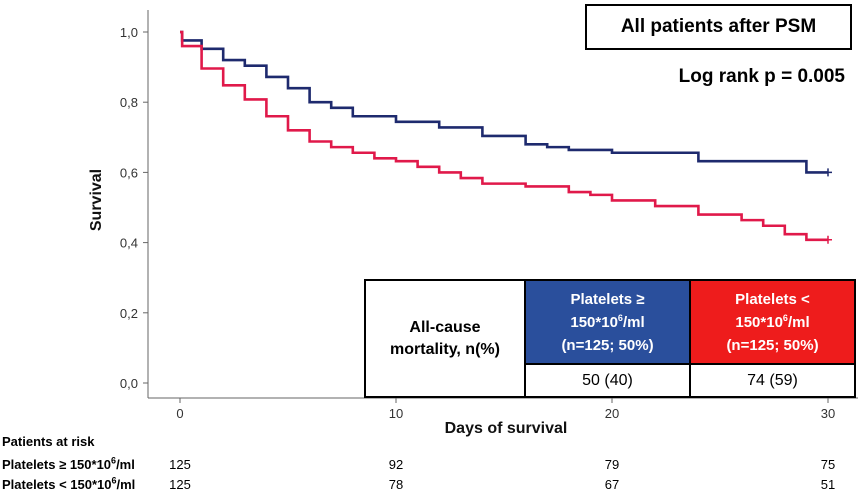 Image resolution: width=867 pixels, height=494 pixels. Describe the element at coordinates (129, 243) in the screenshot. I see `y-tick-label: 0,4` at that location.